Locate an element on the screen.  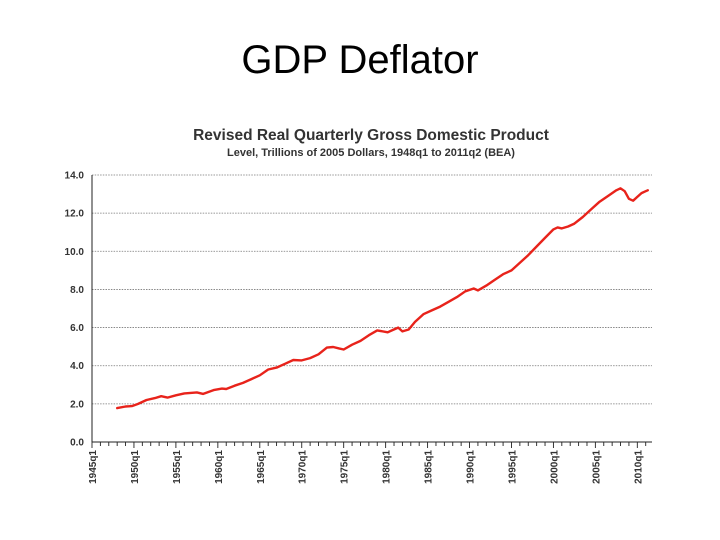
y-tick-label: 4.0 is located at coordinates (77, 366).